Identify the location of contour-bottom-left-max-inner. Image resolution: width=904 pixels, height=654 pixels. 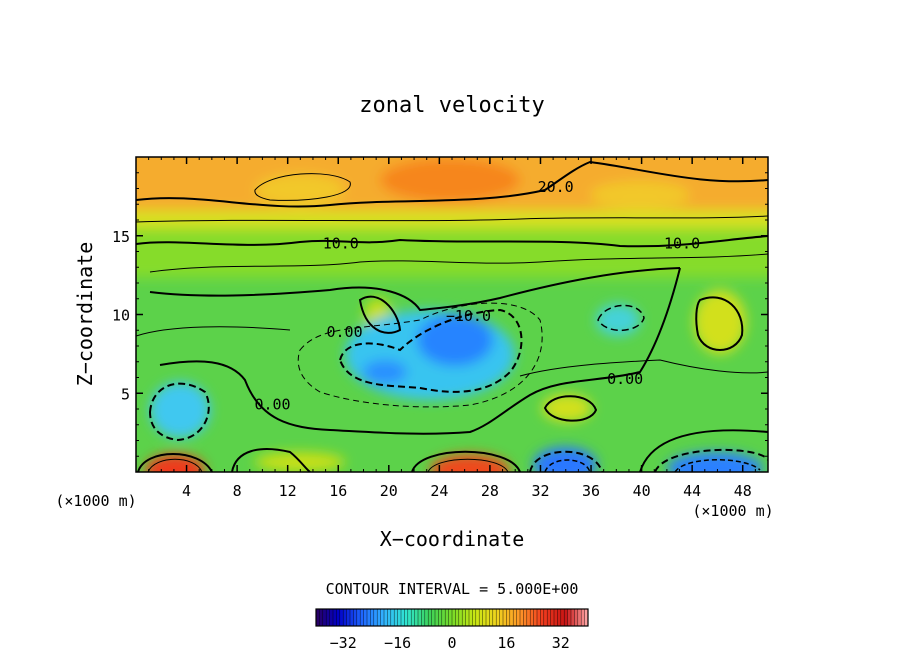
(175, 465).